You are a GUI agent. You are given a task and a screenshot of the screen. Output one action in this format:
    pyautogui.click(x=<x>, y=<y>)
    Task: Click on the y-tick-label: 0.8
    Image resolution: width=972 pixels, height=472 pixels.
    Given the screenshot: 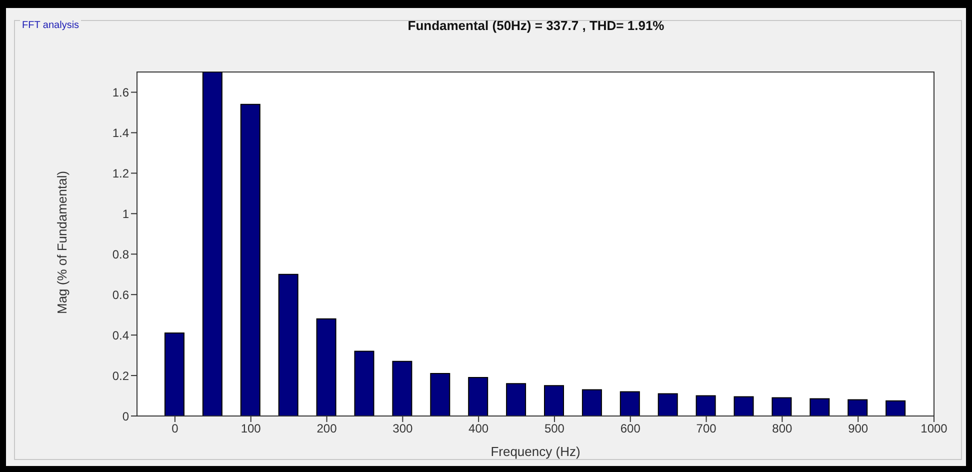 What is the action you would take?
    pyautogui.click(x=121, y=254)
    